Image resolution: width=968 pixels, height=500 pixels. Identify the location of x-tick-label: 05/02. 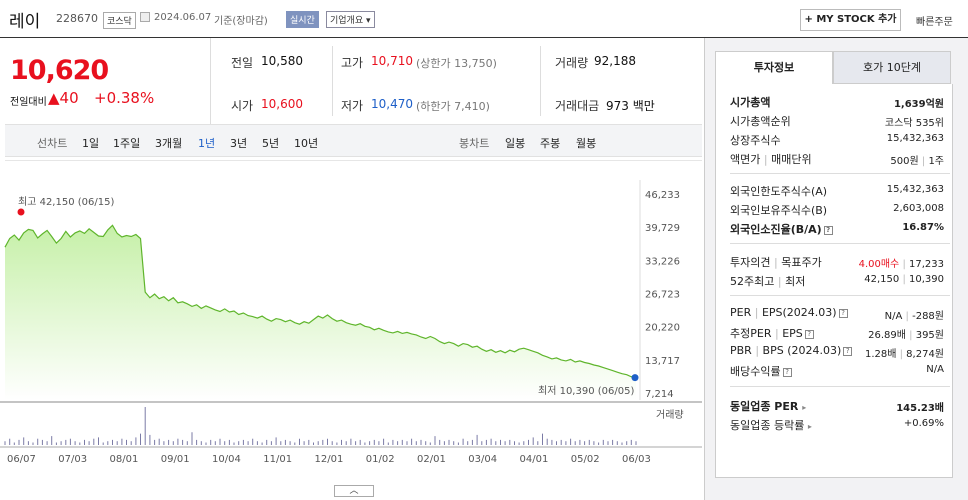
(585, 459).